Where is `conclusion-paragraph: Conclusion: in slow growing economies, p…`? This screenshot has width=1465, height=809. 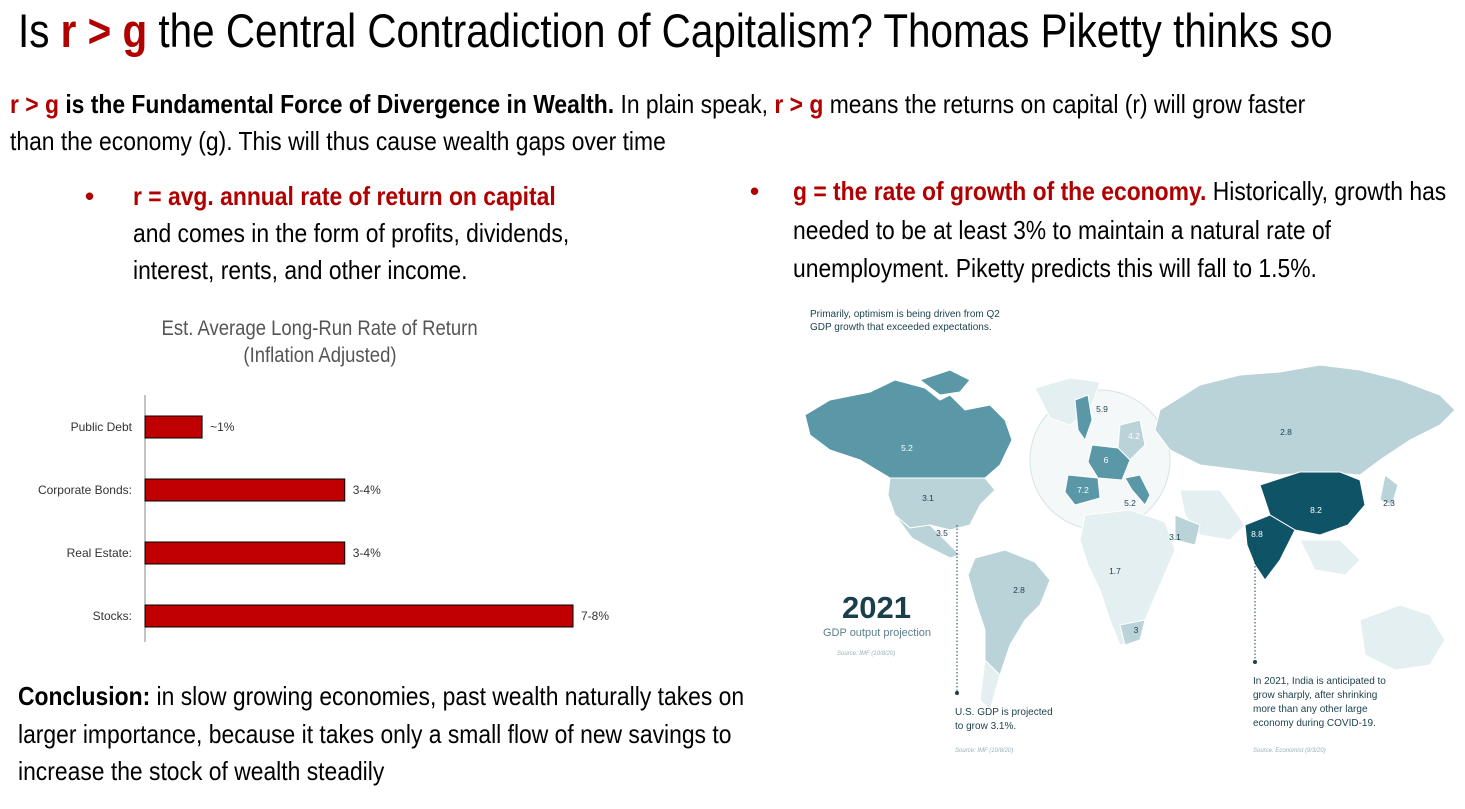 conclusion-paragraph: Conclusion: in slow growing economies, p… is located at coordinates (463, 734).